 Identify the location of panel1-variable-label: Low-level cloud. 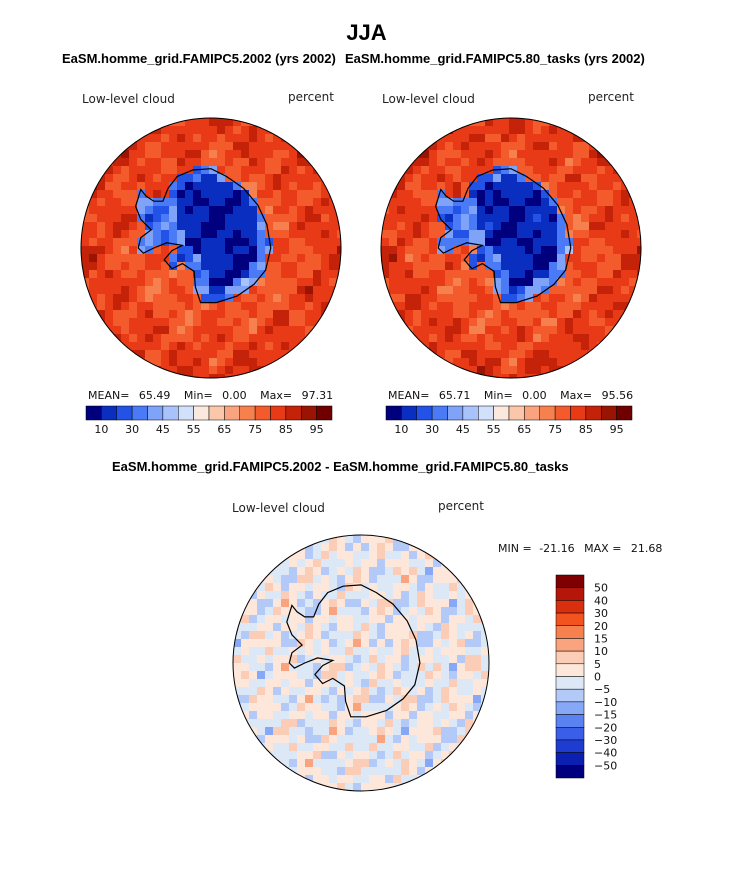
(128, 99).